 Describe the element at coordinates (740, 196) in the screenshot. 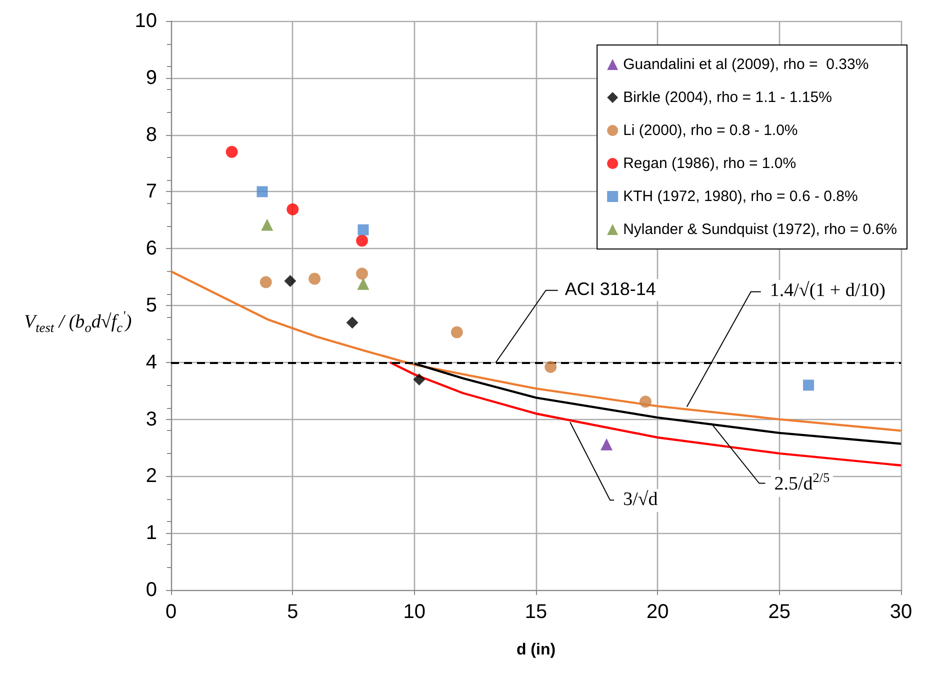

I see `legend-label: KTH (1972, 1980), rho = 0.6 - 0.8%` at that location.